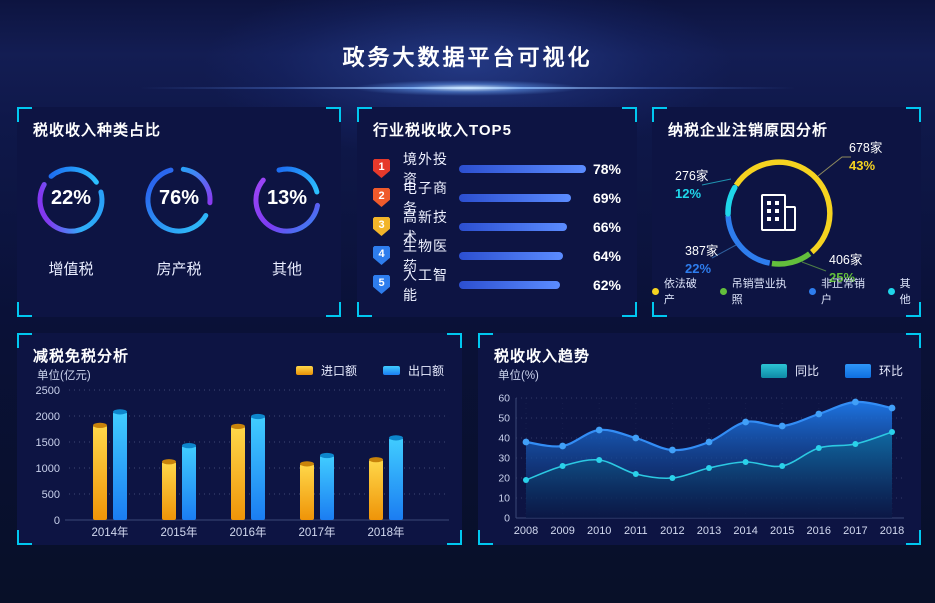  Describe the element at coordinates (518, 376) in the screenshot. I see `y-axis-unit: 单位(%)` at that location.